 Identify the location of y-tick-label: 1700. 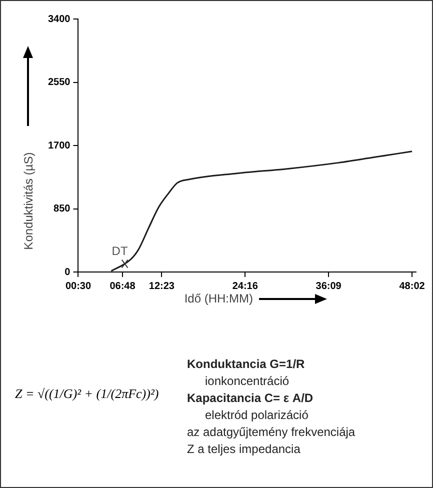
(59, 146).